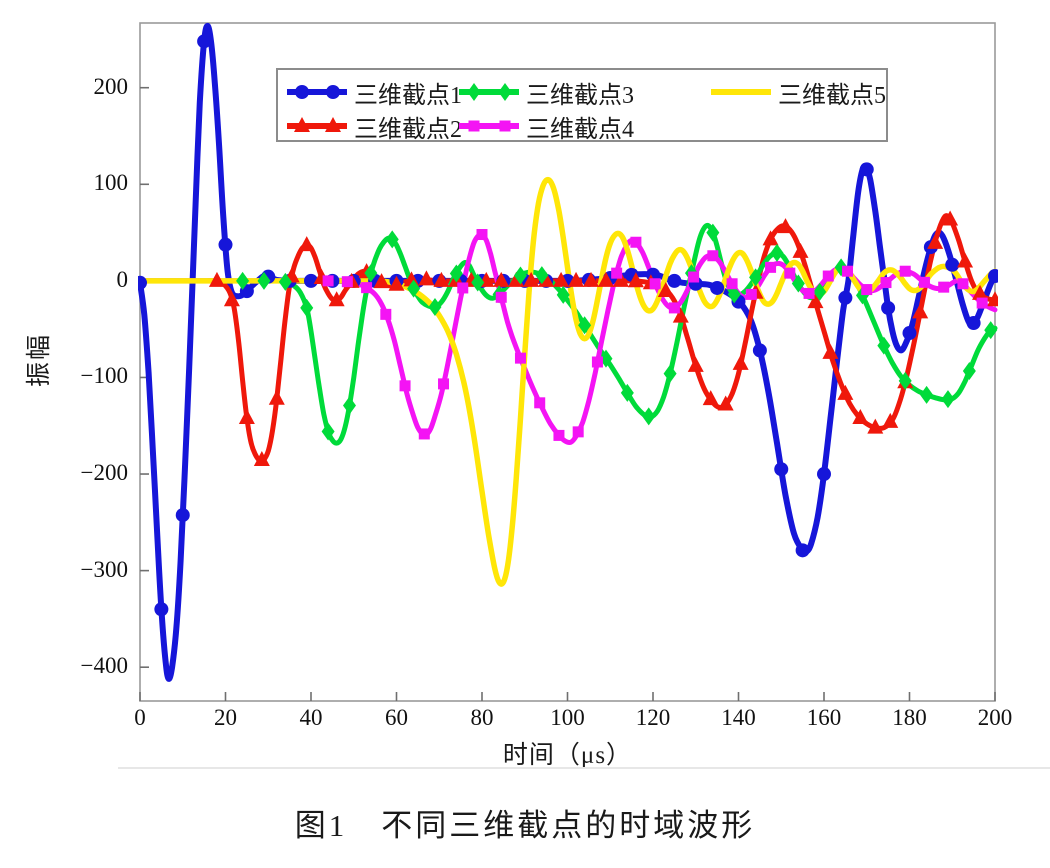  Describe the element at coordinates (39, 360) in the screenshot. I see `y-axis-label: 振幅` at that location.